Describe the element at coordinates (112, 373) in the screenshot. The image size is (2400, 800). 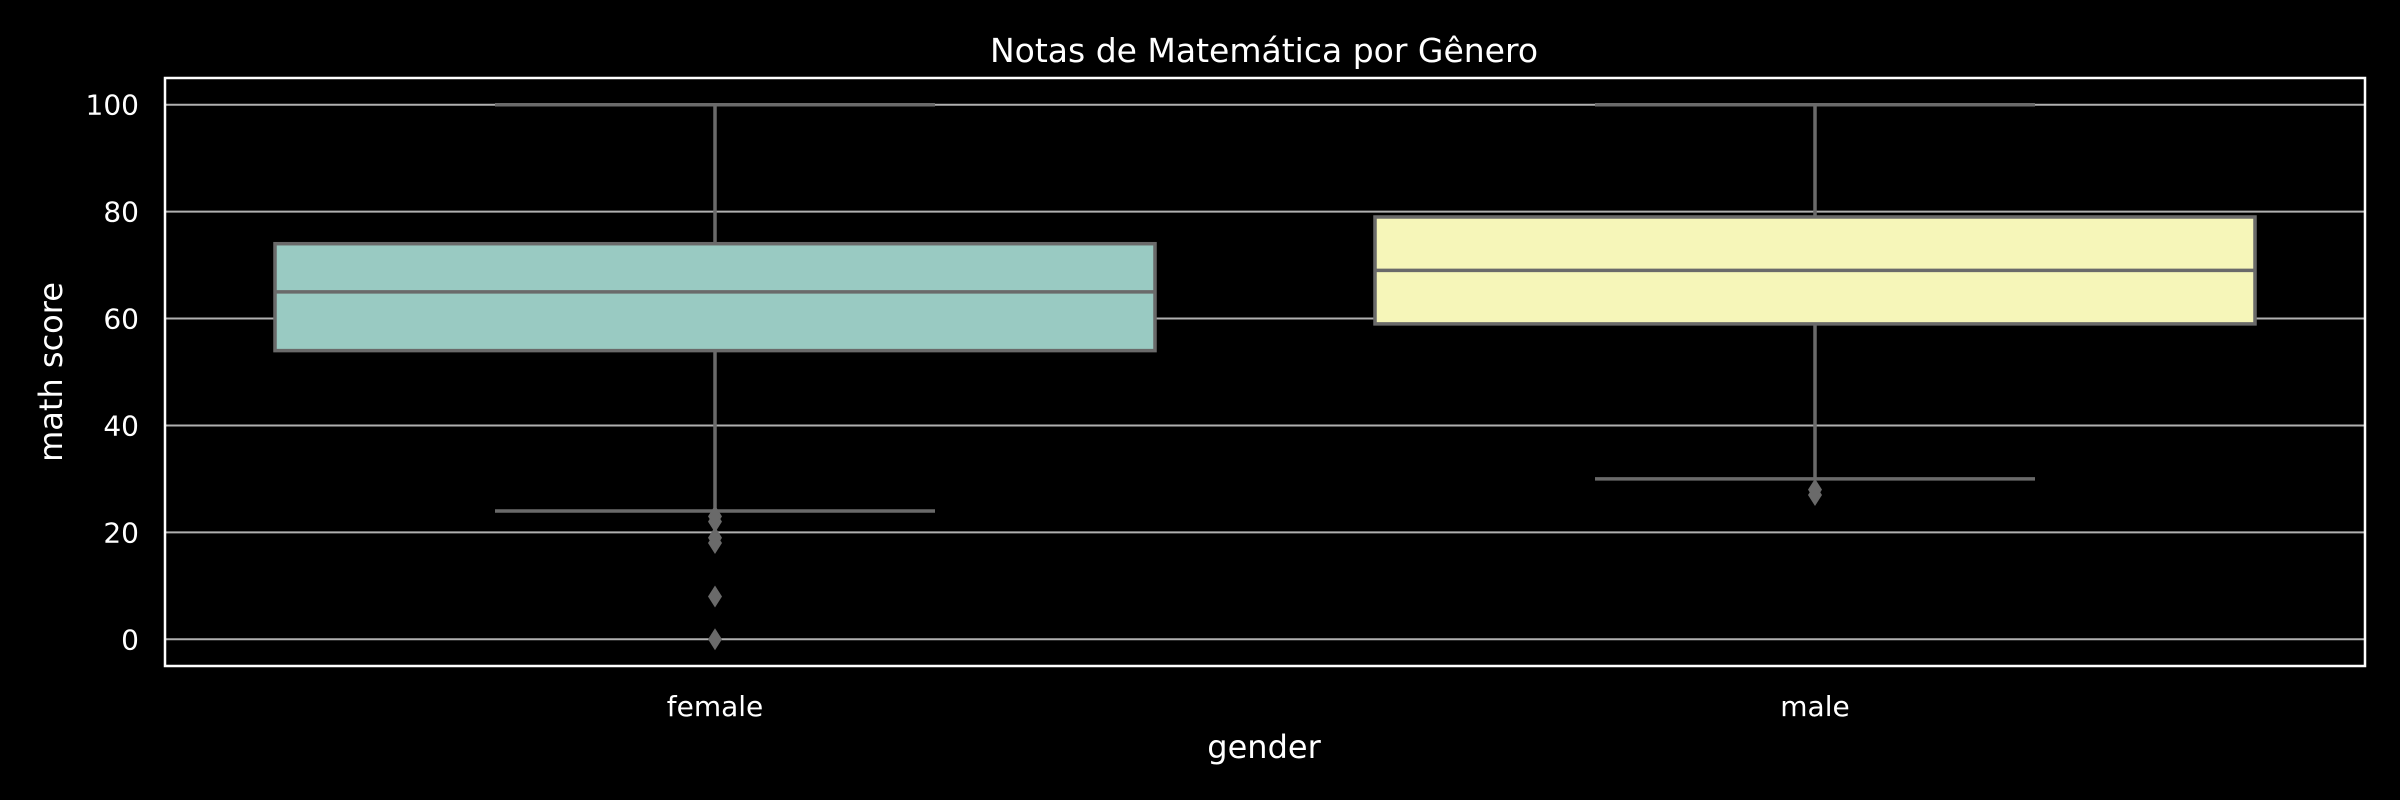
I see `y-tick-labels: 0 20 40 60 80 100` at that location.